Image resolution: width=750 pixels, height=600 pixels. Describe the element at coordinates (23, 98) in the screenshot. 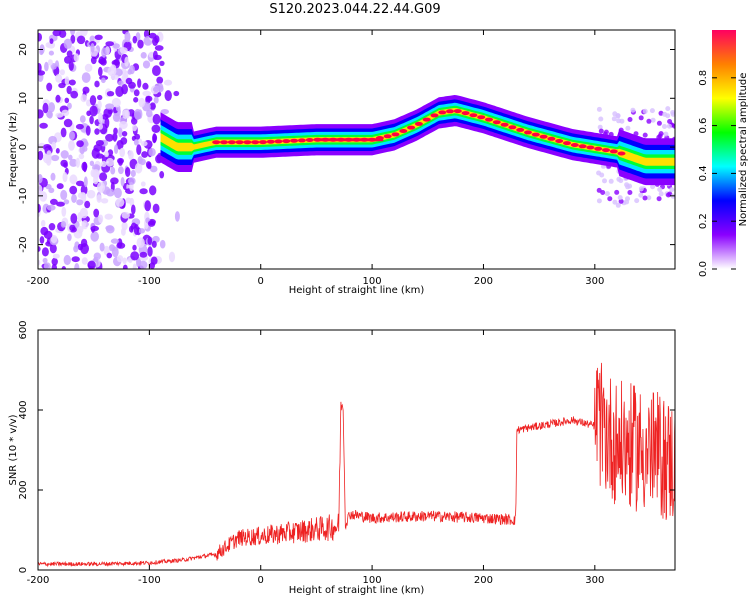

I see `top-y-tick-label: 10` at that location.